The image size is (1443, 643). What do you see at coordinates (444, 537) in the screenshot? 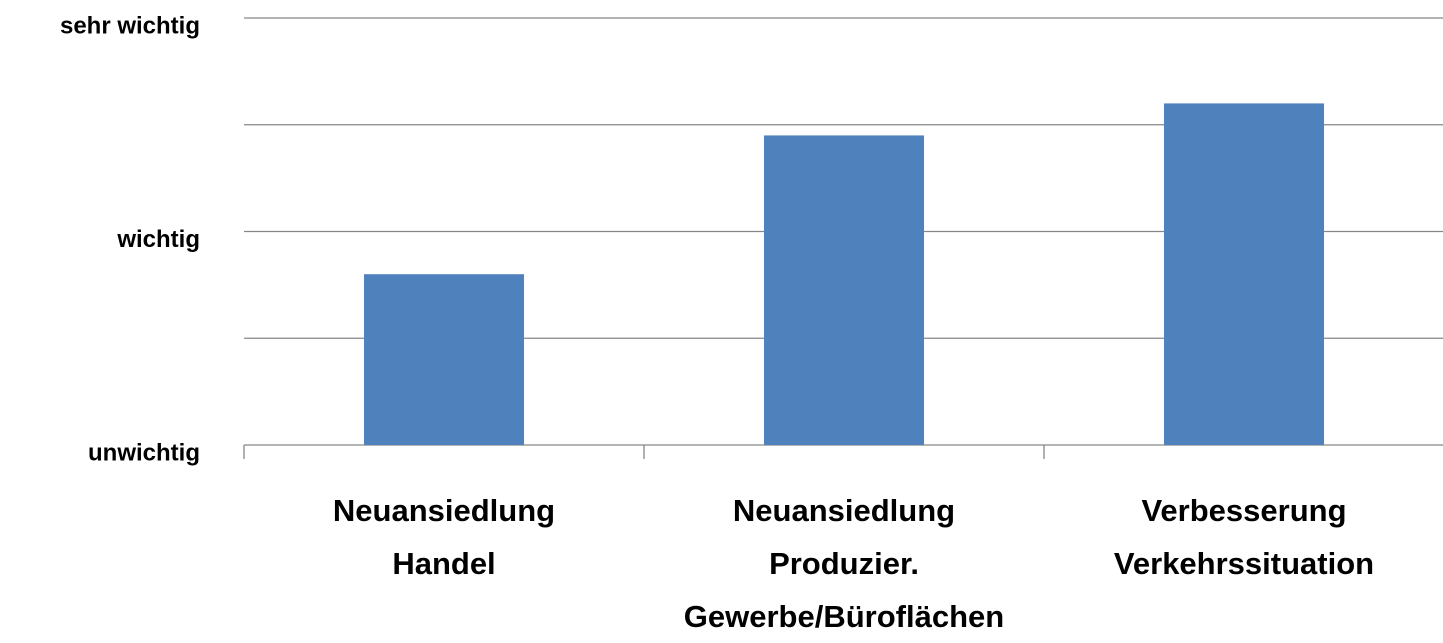
I see `x-tick-label: Neuansiedlung Handel` at bounding box center [444, 537].